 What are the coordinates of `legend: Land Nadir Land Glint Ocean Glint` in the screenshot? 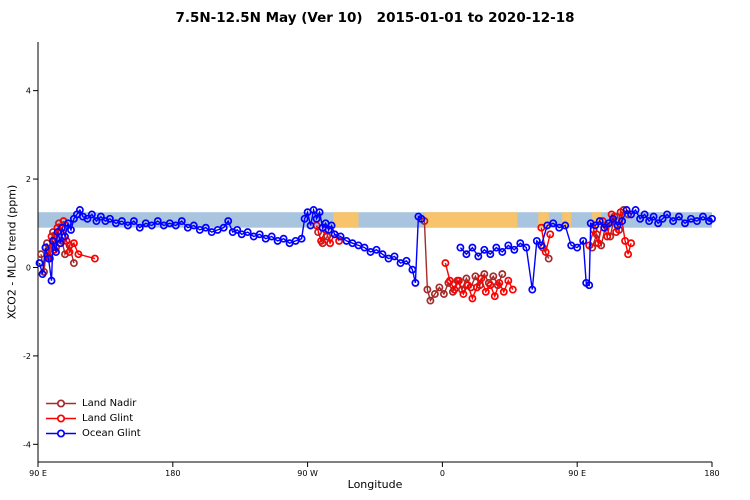 It's located at (92, 418).